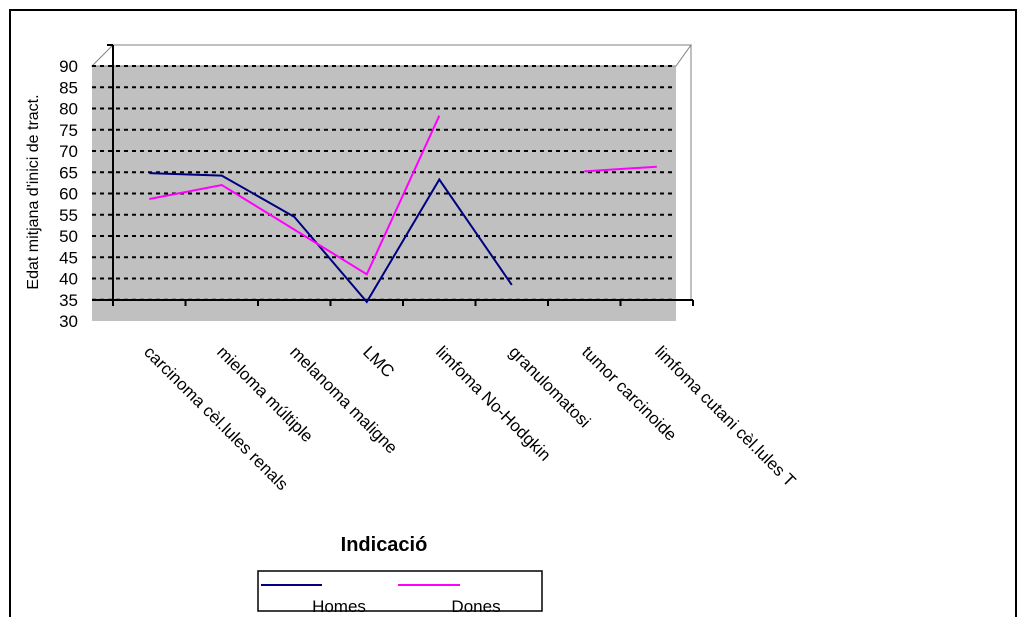 The width and height of the screenshot is (1023, 622). Describe the element at coordinates (475, 606) in the screenshot. I see `legend-label-dones: Dones` at that location.